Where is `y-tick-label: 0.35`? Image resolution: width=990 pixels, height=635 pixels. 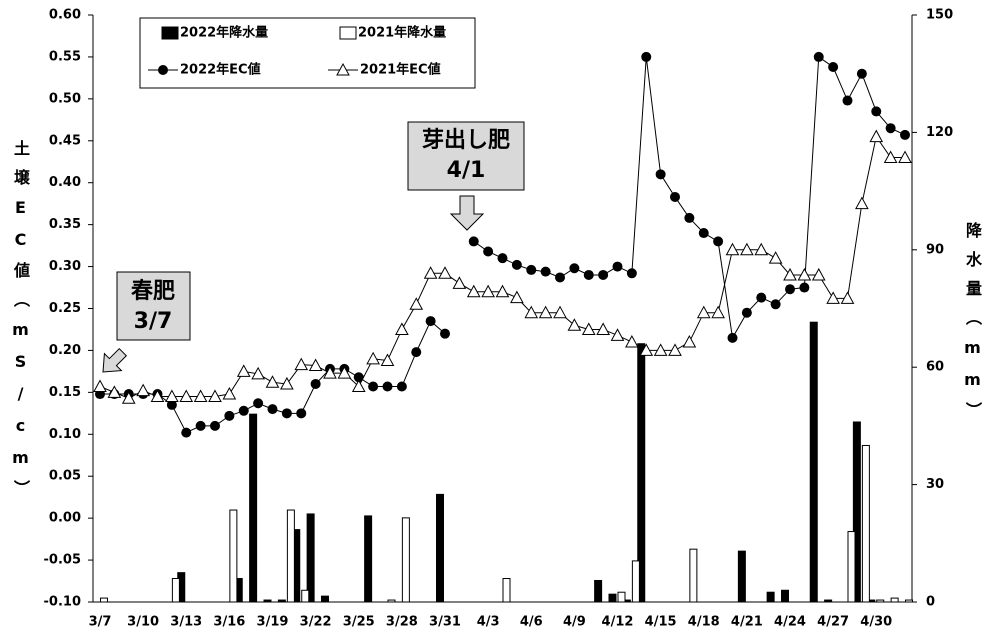
y-tick-label: 0.35 is located at coordinates (65, 224).